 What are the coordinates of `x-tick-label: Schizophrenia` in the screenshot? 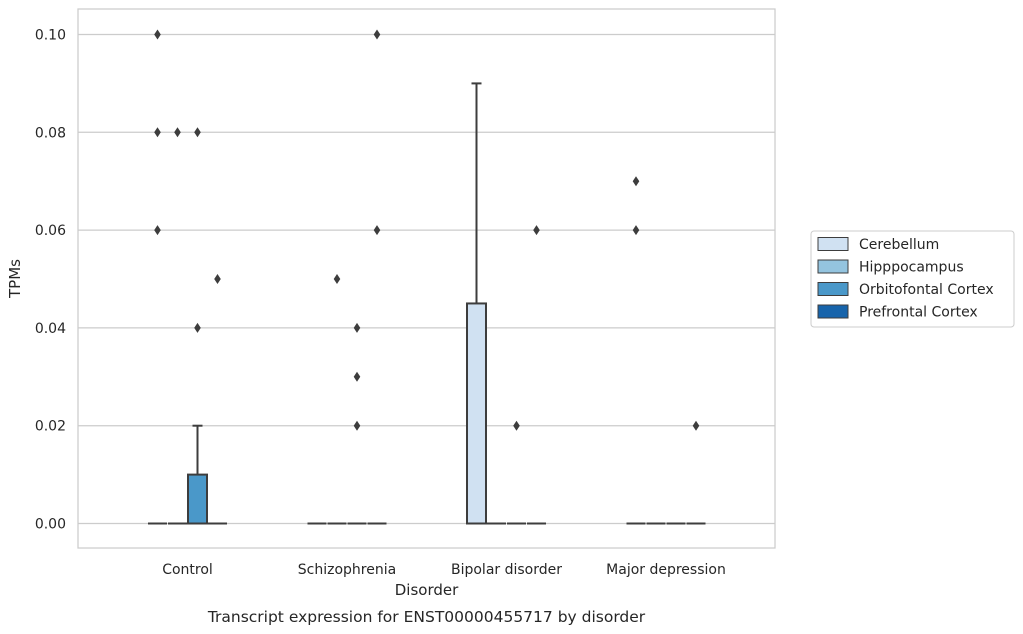 It's located at (347, 570).